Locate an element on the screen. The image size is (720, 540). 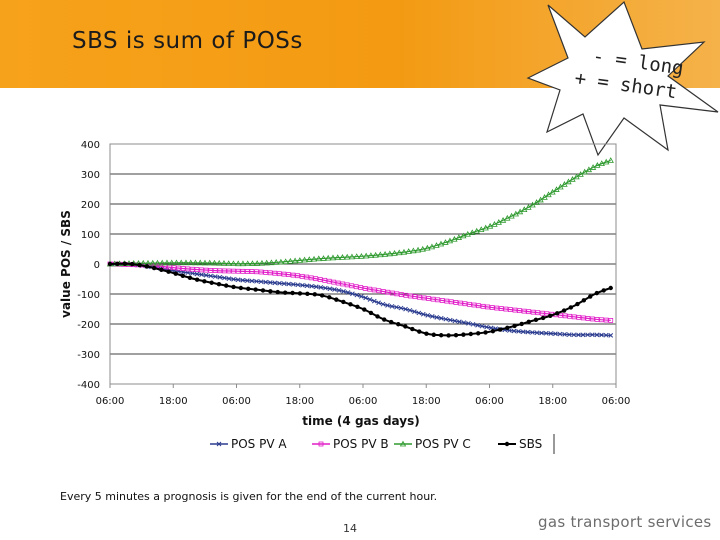
x-tick-label: 06:00 is located at coordinates (363, 401).